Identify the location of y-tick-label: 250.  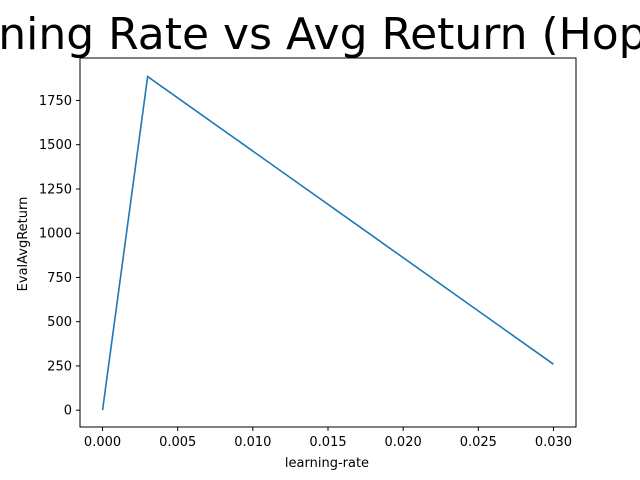
(59, 366).